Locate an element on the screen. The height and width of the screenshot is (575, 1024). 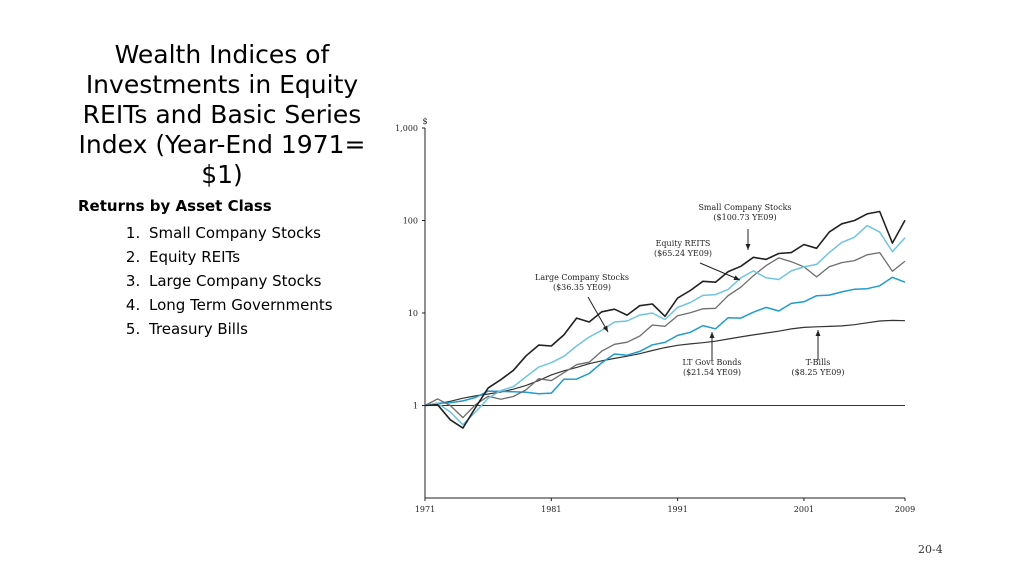
annotation-label: Small Company Stocks is located at coordinates (744, 207).